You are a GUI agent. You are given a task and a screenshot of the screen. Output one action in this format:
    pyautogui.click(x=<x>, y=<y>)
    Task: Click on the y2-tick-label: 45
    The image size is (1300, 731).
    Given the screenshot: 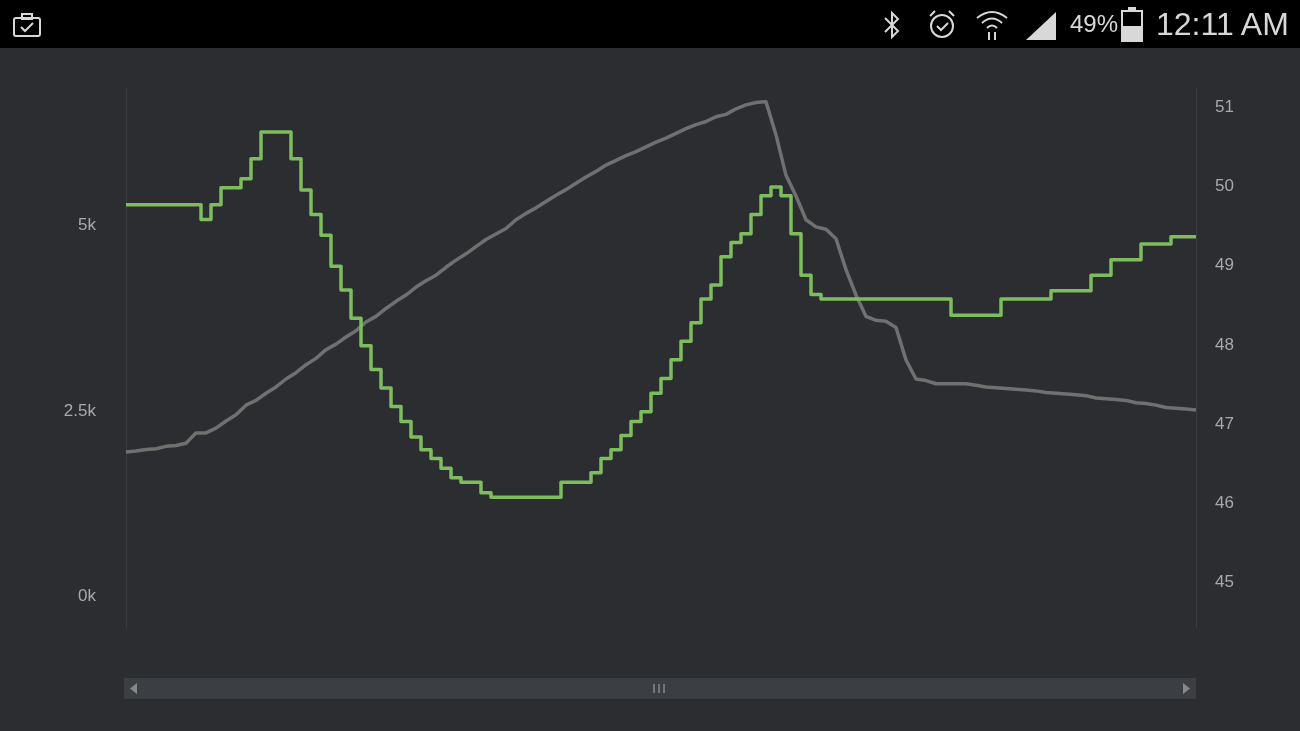 What is the action you would take?
    pyautogui.click(x=1224, y=582)
    